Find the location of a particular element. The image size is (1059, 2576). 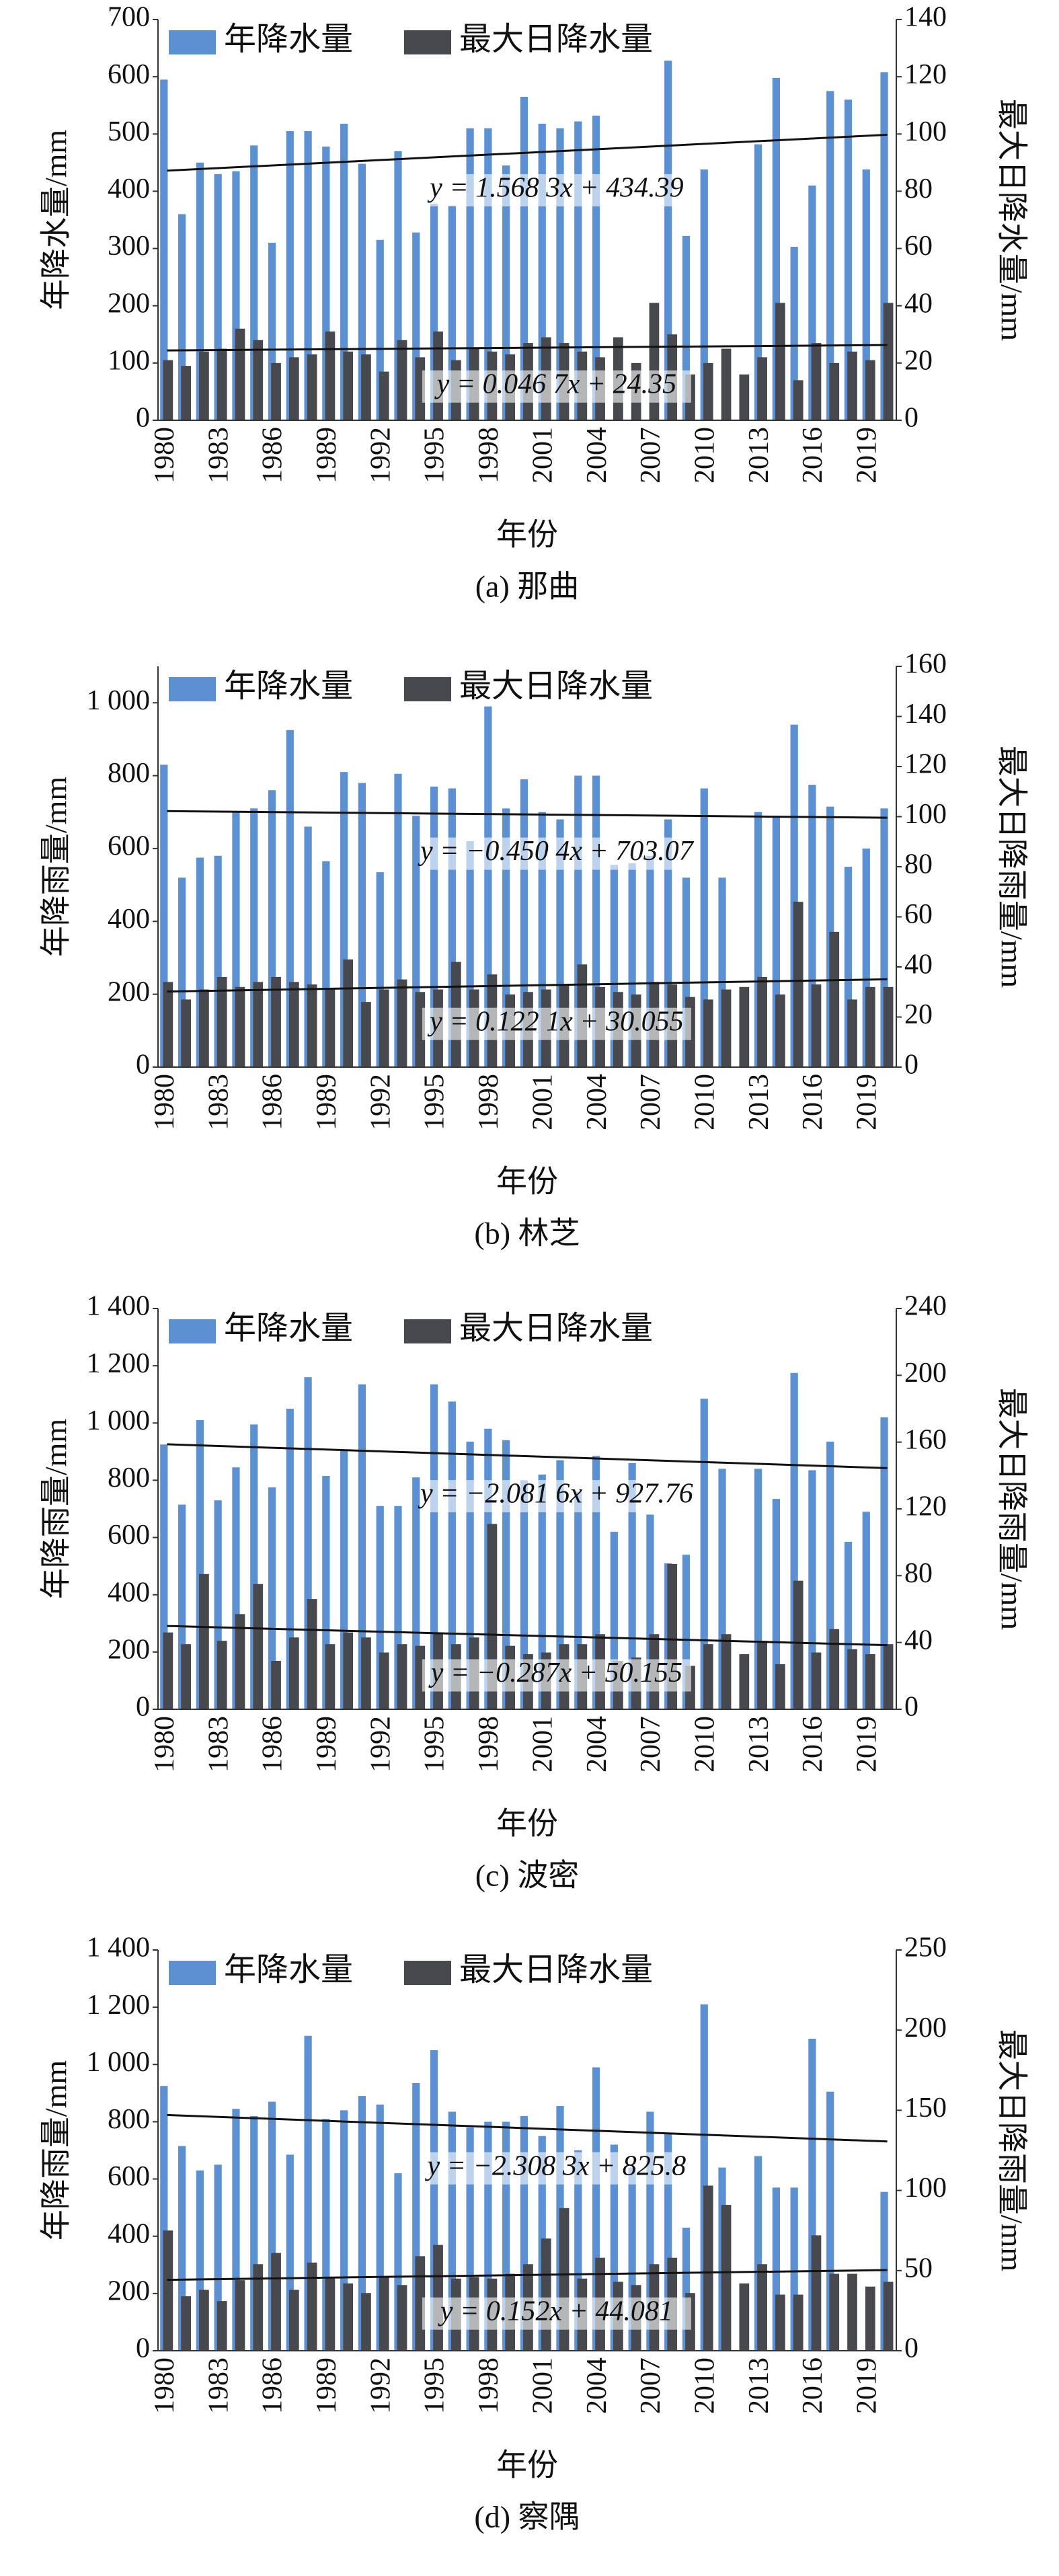

y2-tick-label: 120 is located at coordinates (926, 765).